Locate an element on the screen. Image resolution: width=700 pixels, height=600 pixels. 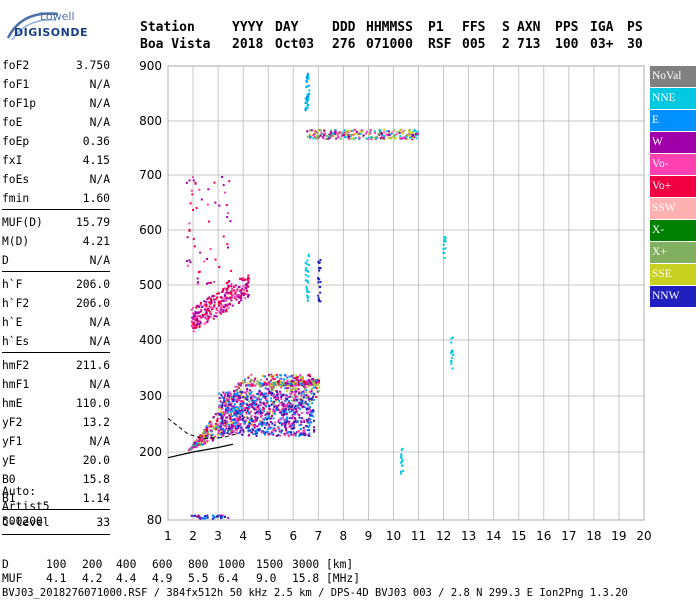
parameter-value: 206.0 is located at coordinates (92, 284).